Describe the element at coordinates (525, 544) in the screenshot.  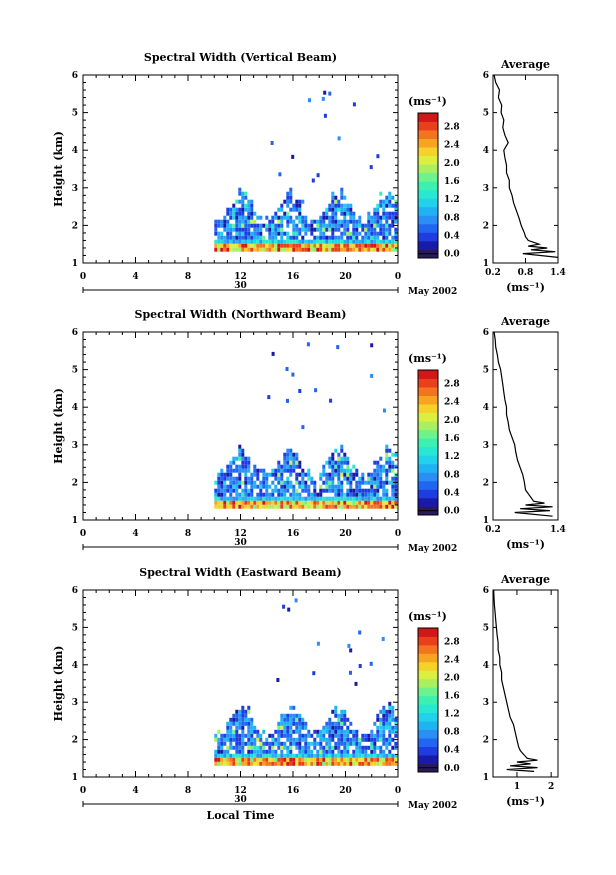
I see `profile-x-axis-label: (ms⁻¹)` at that location.